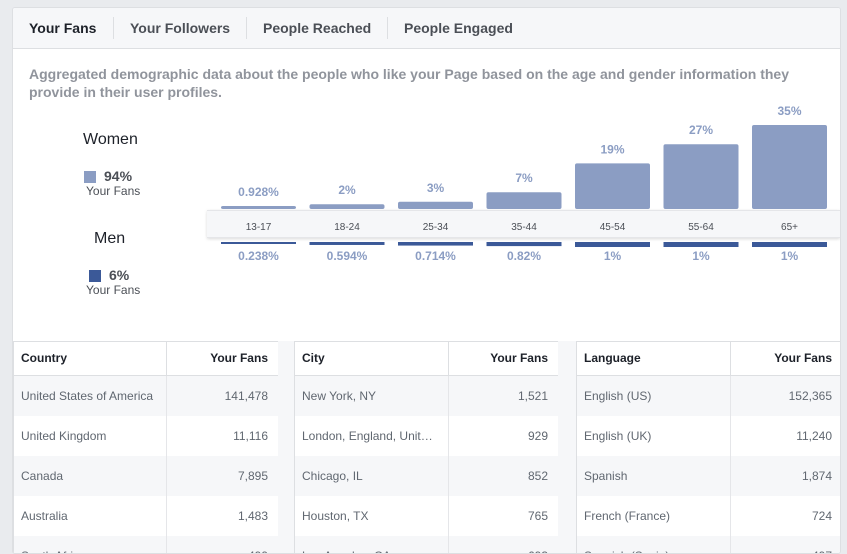 The width and height of the screenshot is (847, 554). I want to click on city-column-header: City, so click(313, 358).